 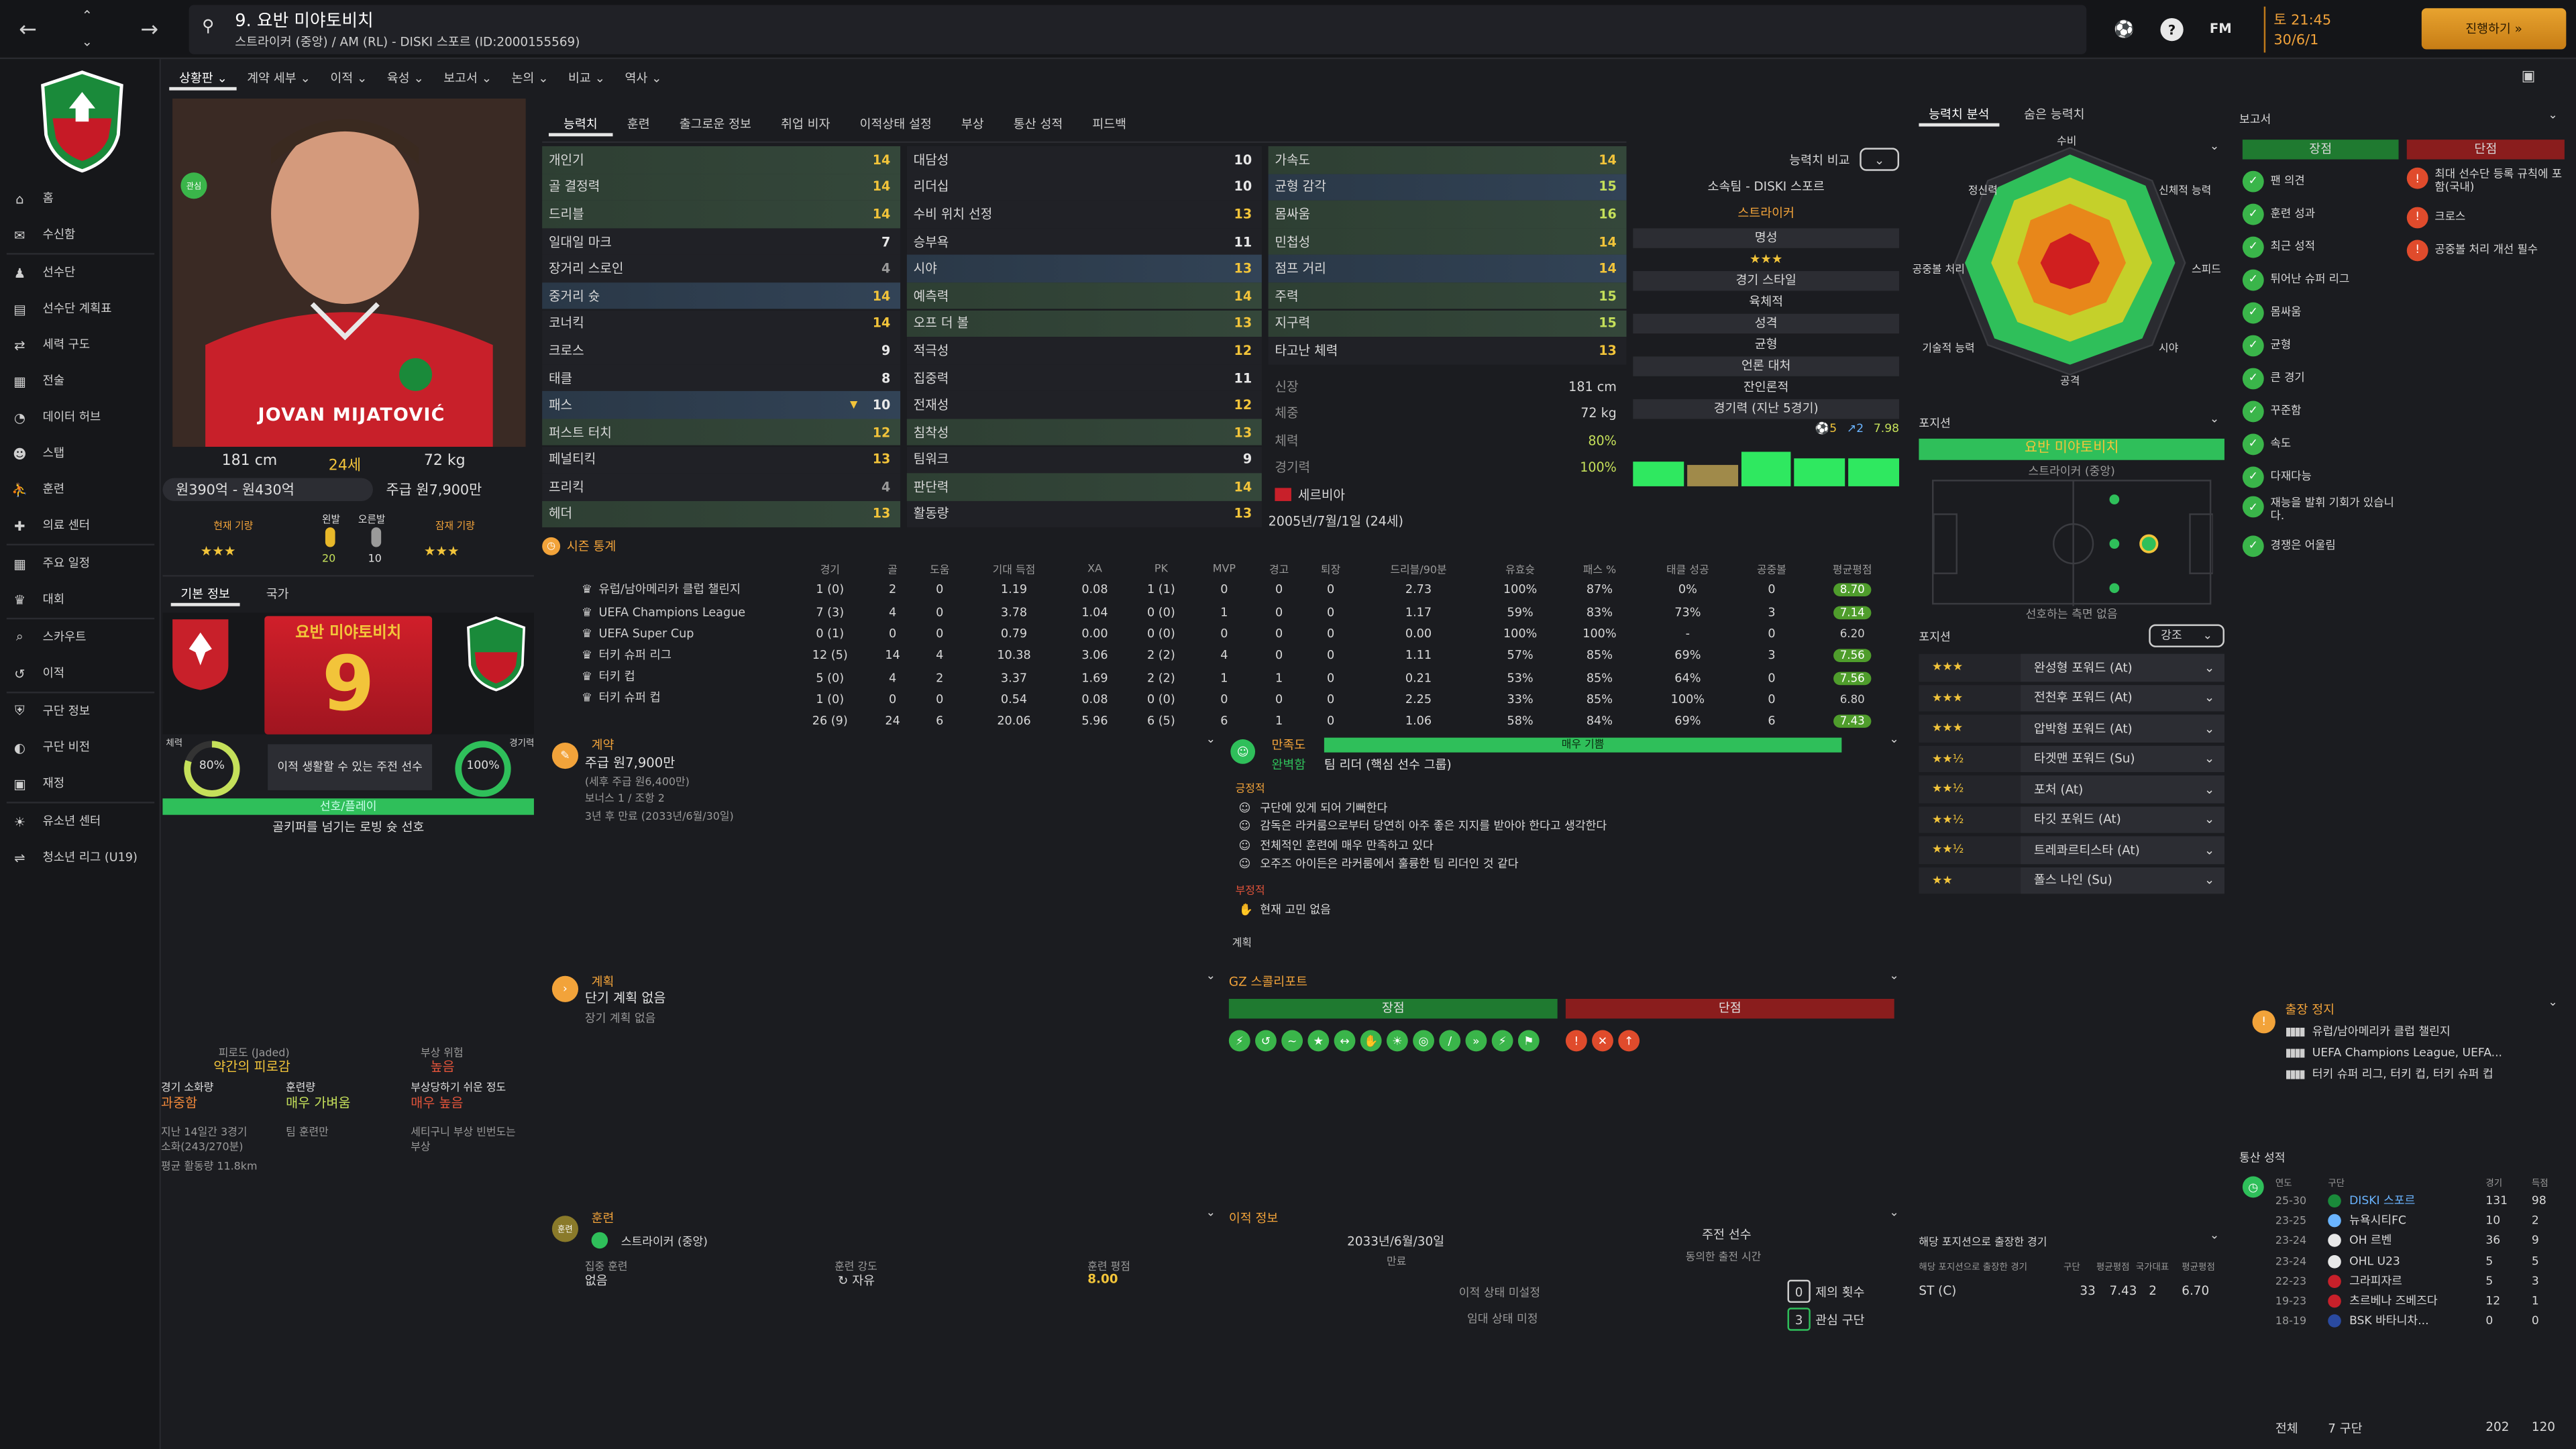 What do you see at coordinates (87, 41) in the screenshot?
I see `chevron-down-icon: ⌄` at bounding box center [87, 41].